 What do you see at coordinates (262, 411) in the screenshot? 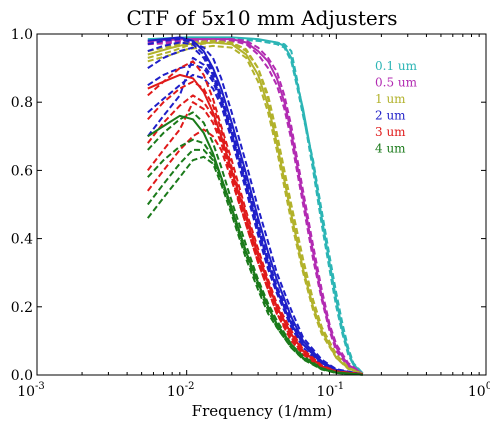
I see `x-axis-label: Frequency (1/mm)` at bounding box center [262, 411].